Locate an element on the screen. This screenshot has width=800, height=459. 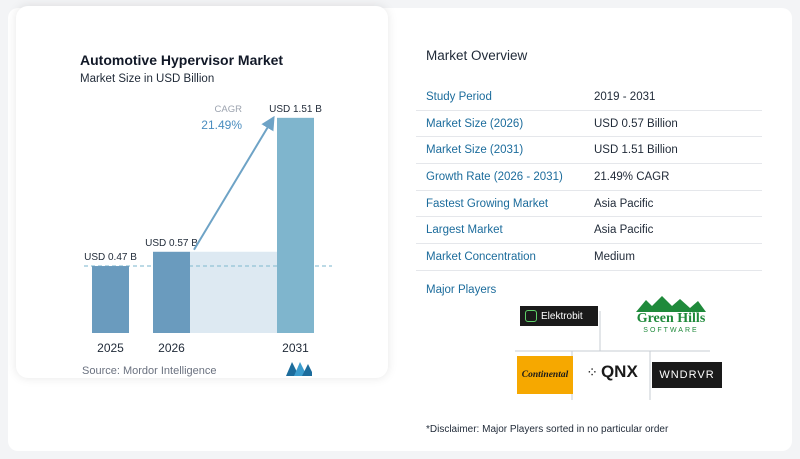
chart-title: Automotive Hypervisor Market is located at coordinates (182, 60).